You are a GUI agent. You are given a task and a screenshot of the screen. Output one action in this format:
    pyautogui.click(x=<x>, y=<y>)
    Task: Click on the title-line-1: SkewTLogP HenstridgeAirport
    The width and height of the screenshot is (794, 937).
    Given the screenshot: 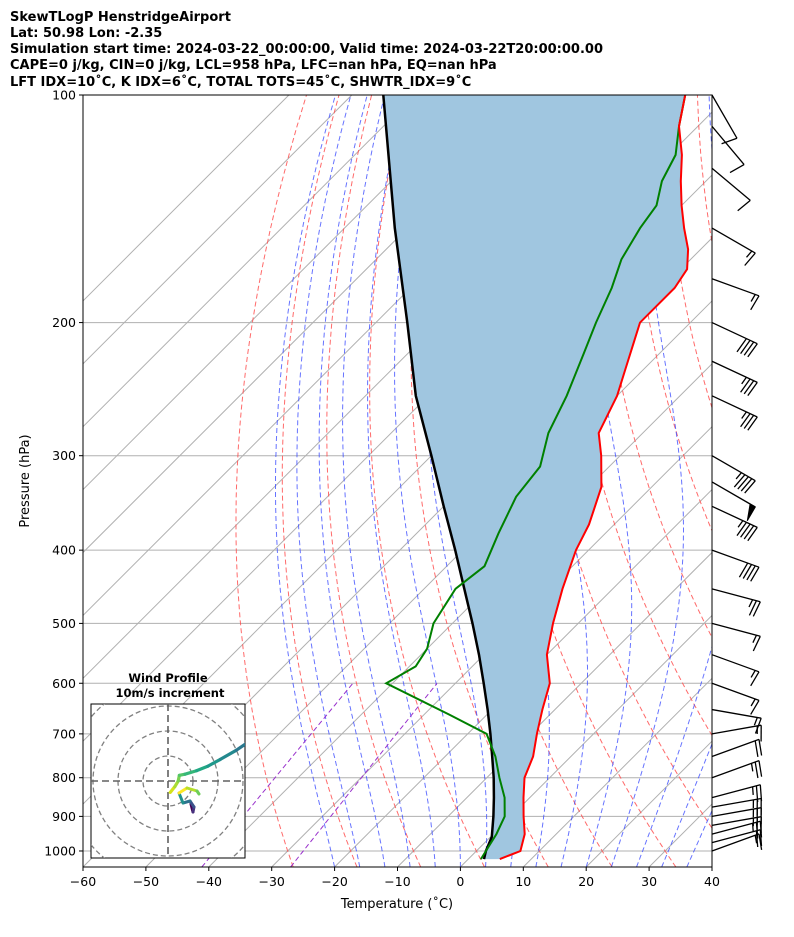 What is the action you would take?
    pyautogui.click(x=120, y=17)
    